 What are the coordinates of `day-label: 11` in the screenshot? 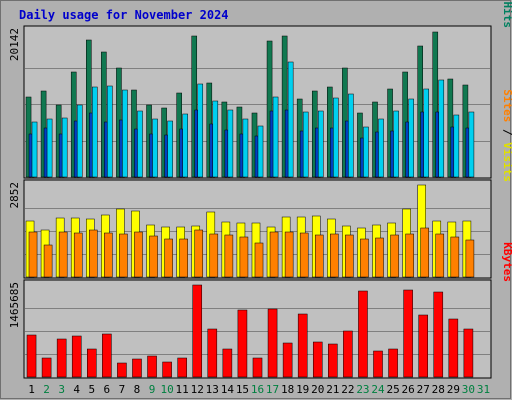 It's located at (182, 389).